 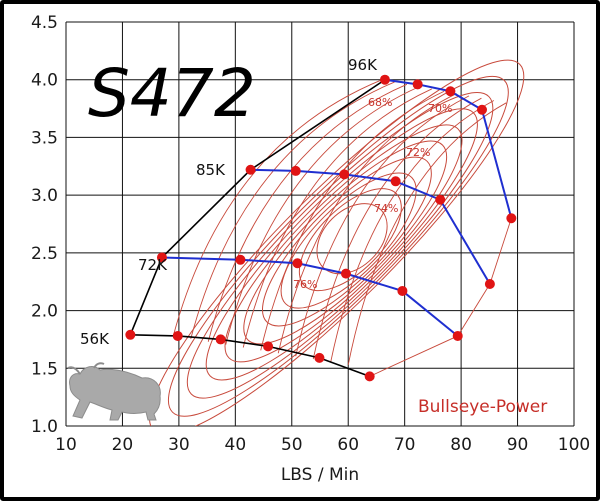 What do you see at coordinates (44, 427) in the screenshot?
I see `y-tick-label: 1.0` at bounding box center [44, 427].